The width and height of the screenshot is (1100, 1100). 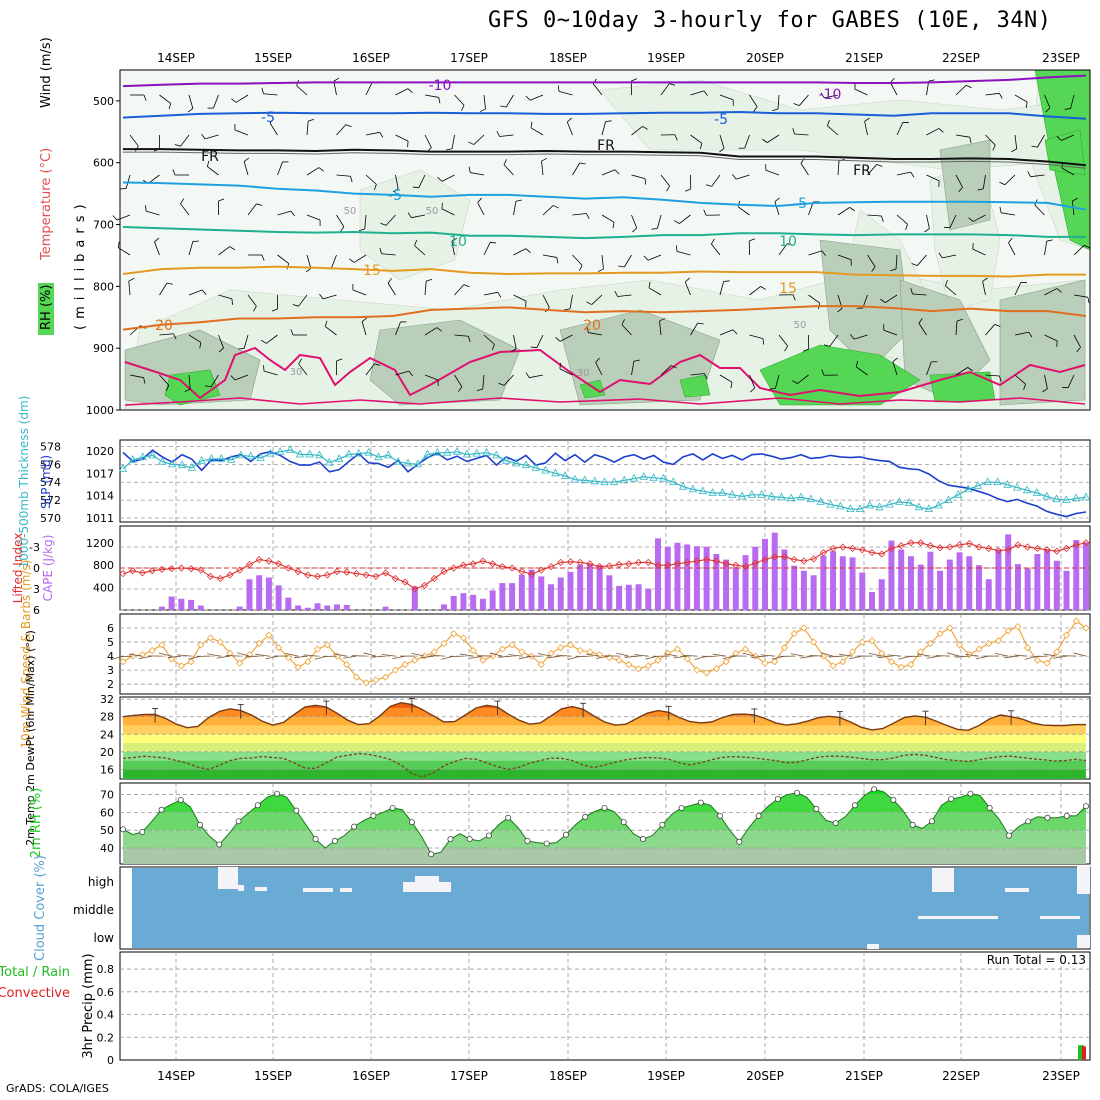 What do you see at coordinates (110, 656) in the screenshot?
I see `y-tick-label: 4` at bounding box center [110, 656].